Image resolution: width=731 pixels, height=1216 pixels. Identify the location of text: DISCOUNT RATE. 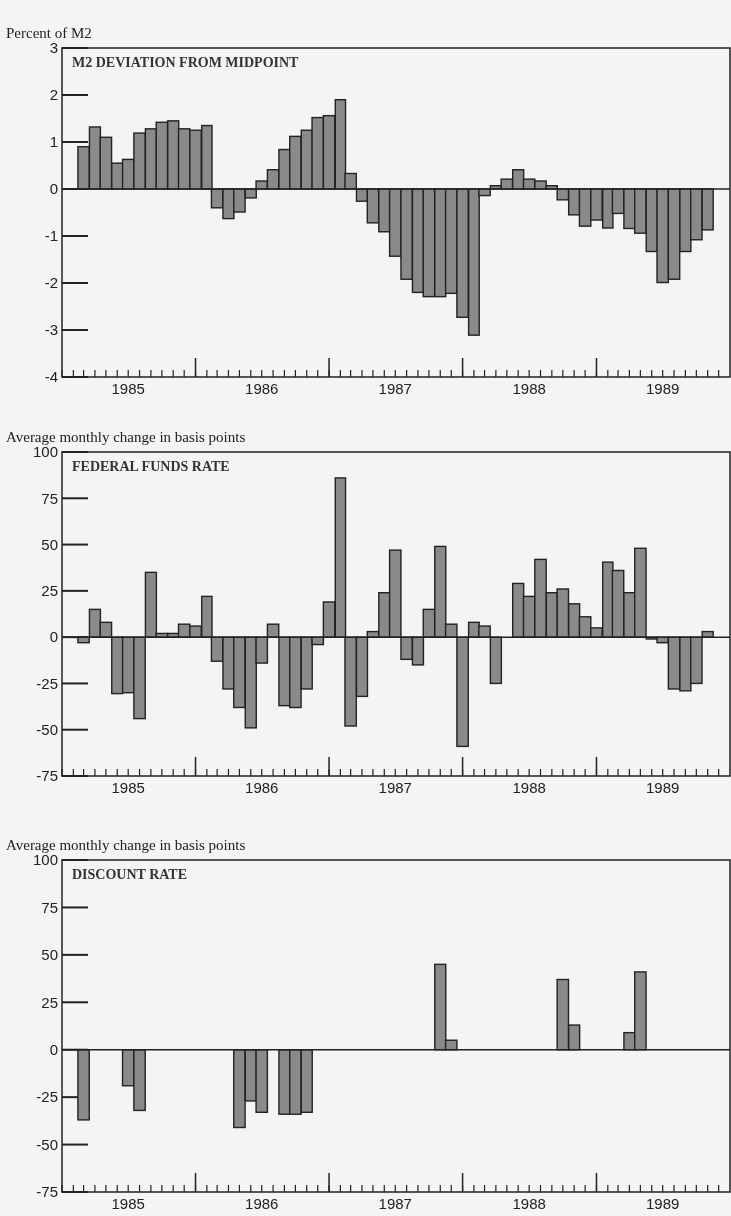
(130, 874).